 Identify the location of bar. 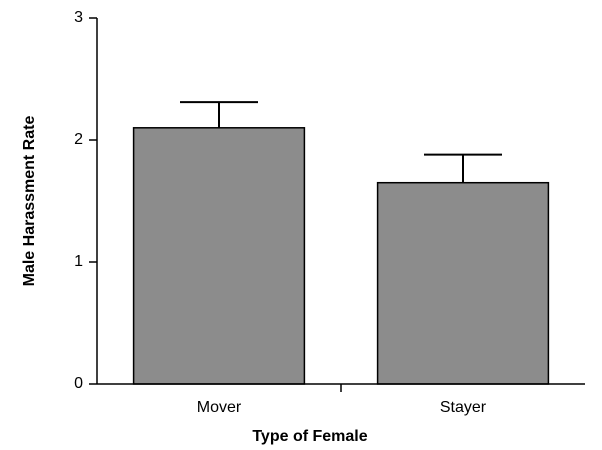
(463, 283).